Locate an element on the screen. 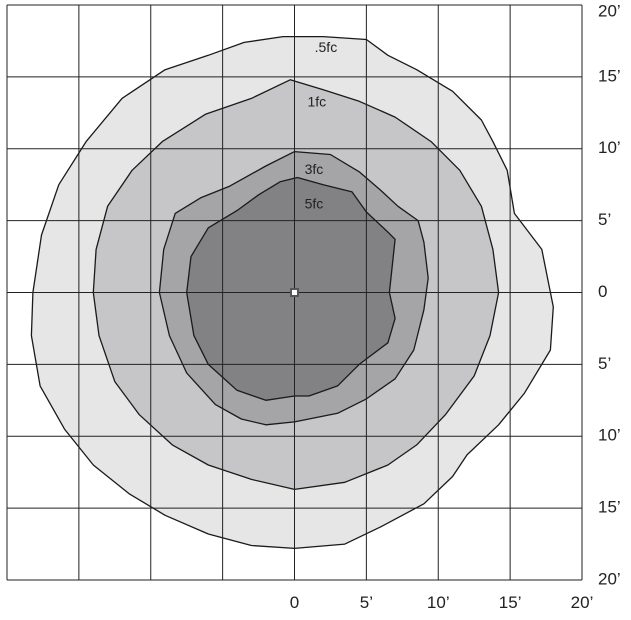 Image resolution: width=631 pixels, height=620 pixels. x-tick-label: 20’ is located at coordinates (582, 602).